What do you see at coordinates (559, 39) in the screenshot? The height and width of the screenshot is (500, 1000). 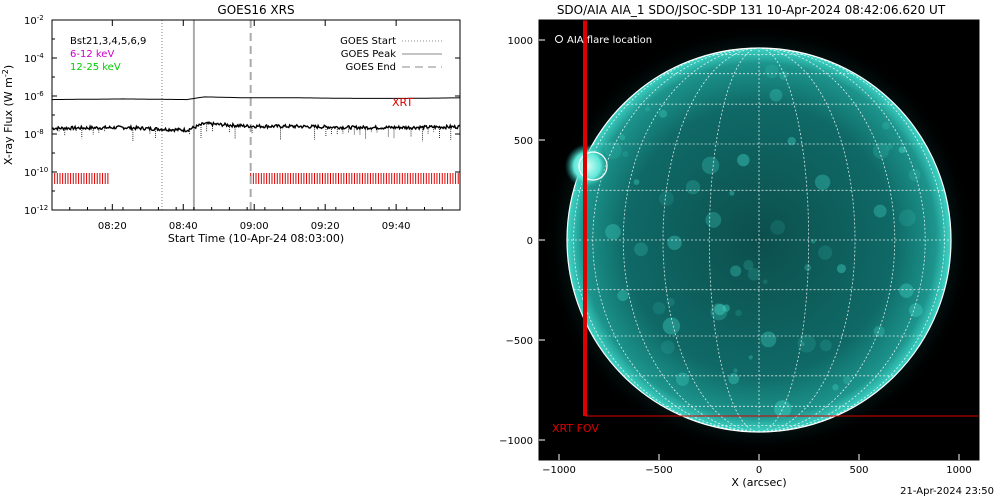 I see `flare-legend-icon` at bounding box center [559, 39].